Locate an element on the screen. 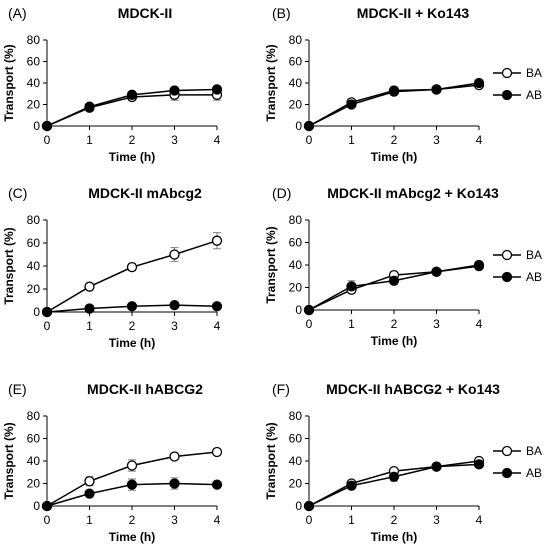 This screenshot has height=552, width=550. panel-label: (B) is located at coordinates (281, 13).